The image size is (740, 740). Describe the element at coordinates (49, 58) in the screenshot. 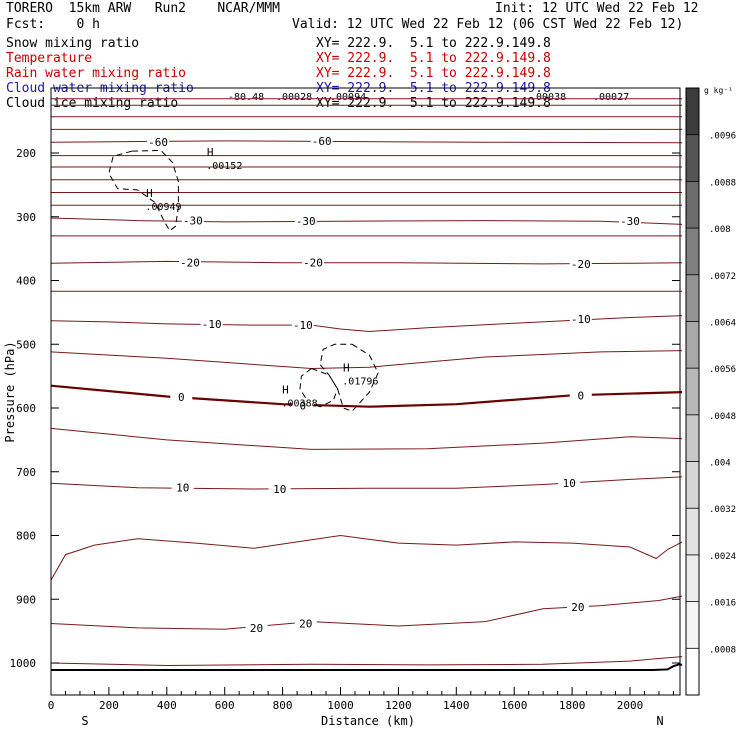

I see `field-name-temperature: Temperature` at that location.